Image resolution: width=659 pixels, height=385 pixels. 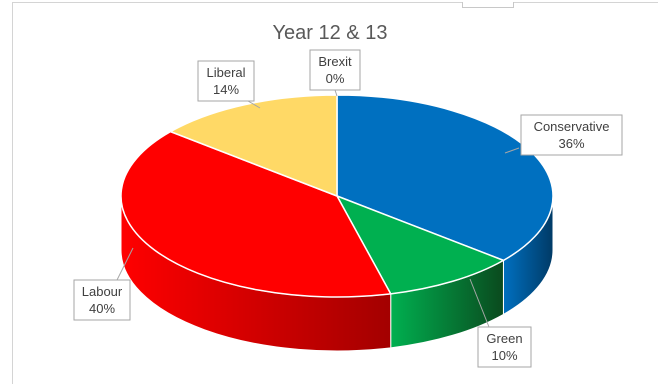 I want to click on chart-title: Year 12 & 13, so click(x=330, y=33).